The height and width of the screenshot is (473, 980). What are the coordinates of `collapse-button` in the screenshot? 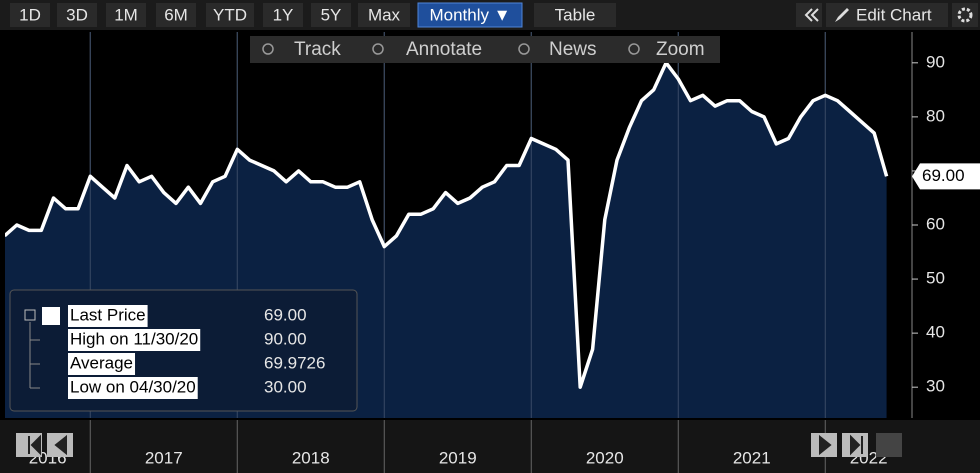 It's located at (809, 15).